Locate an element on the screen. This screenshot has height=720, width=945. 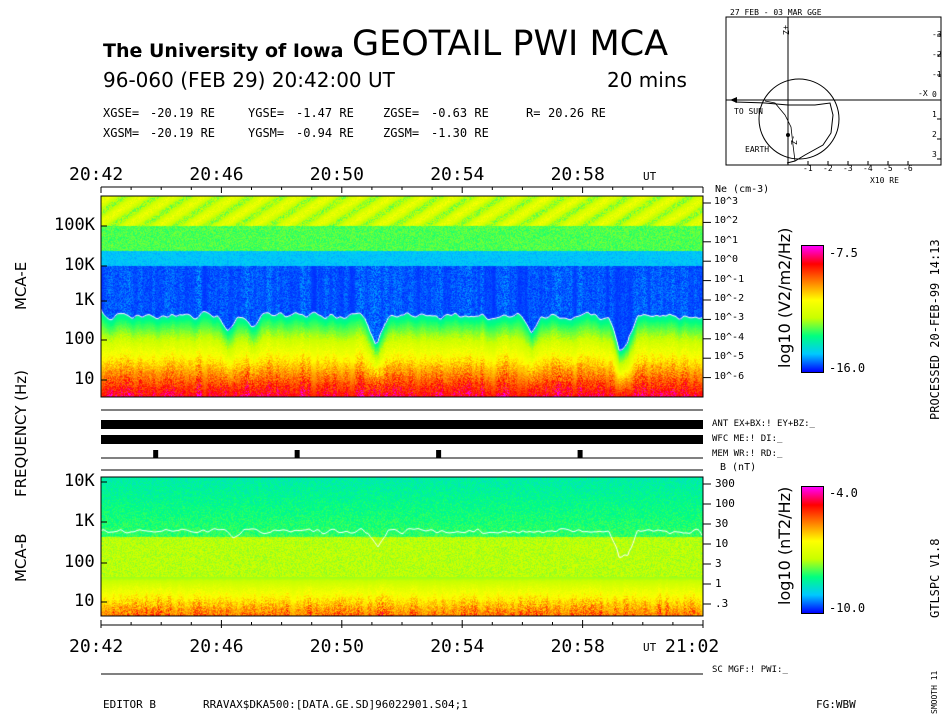
bottom-time-end: 21:02 is located at coordinates (692, 646).